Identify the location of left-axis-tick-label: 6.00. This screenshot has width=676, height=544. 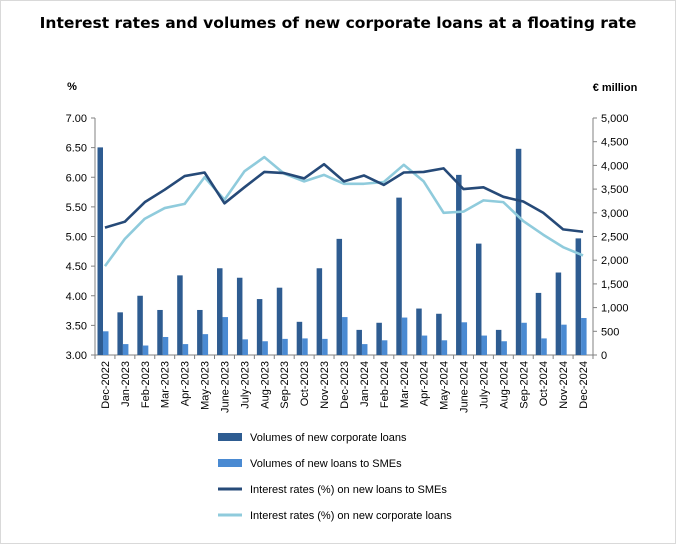
(76, 178).